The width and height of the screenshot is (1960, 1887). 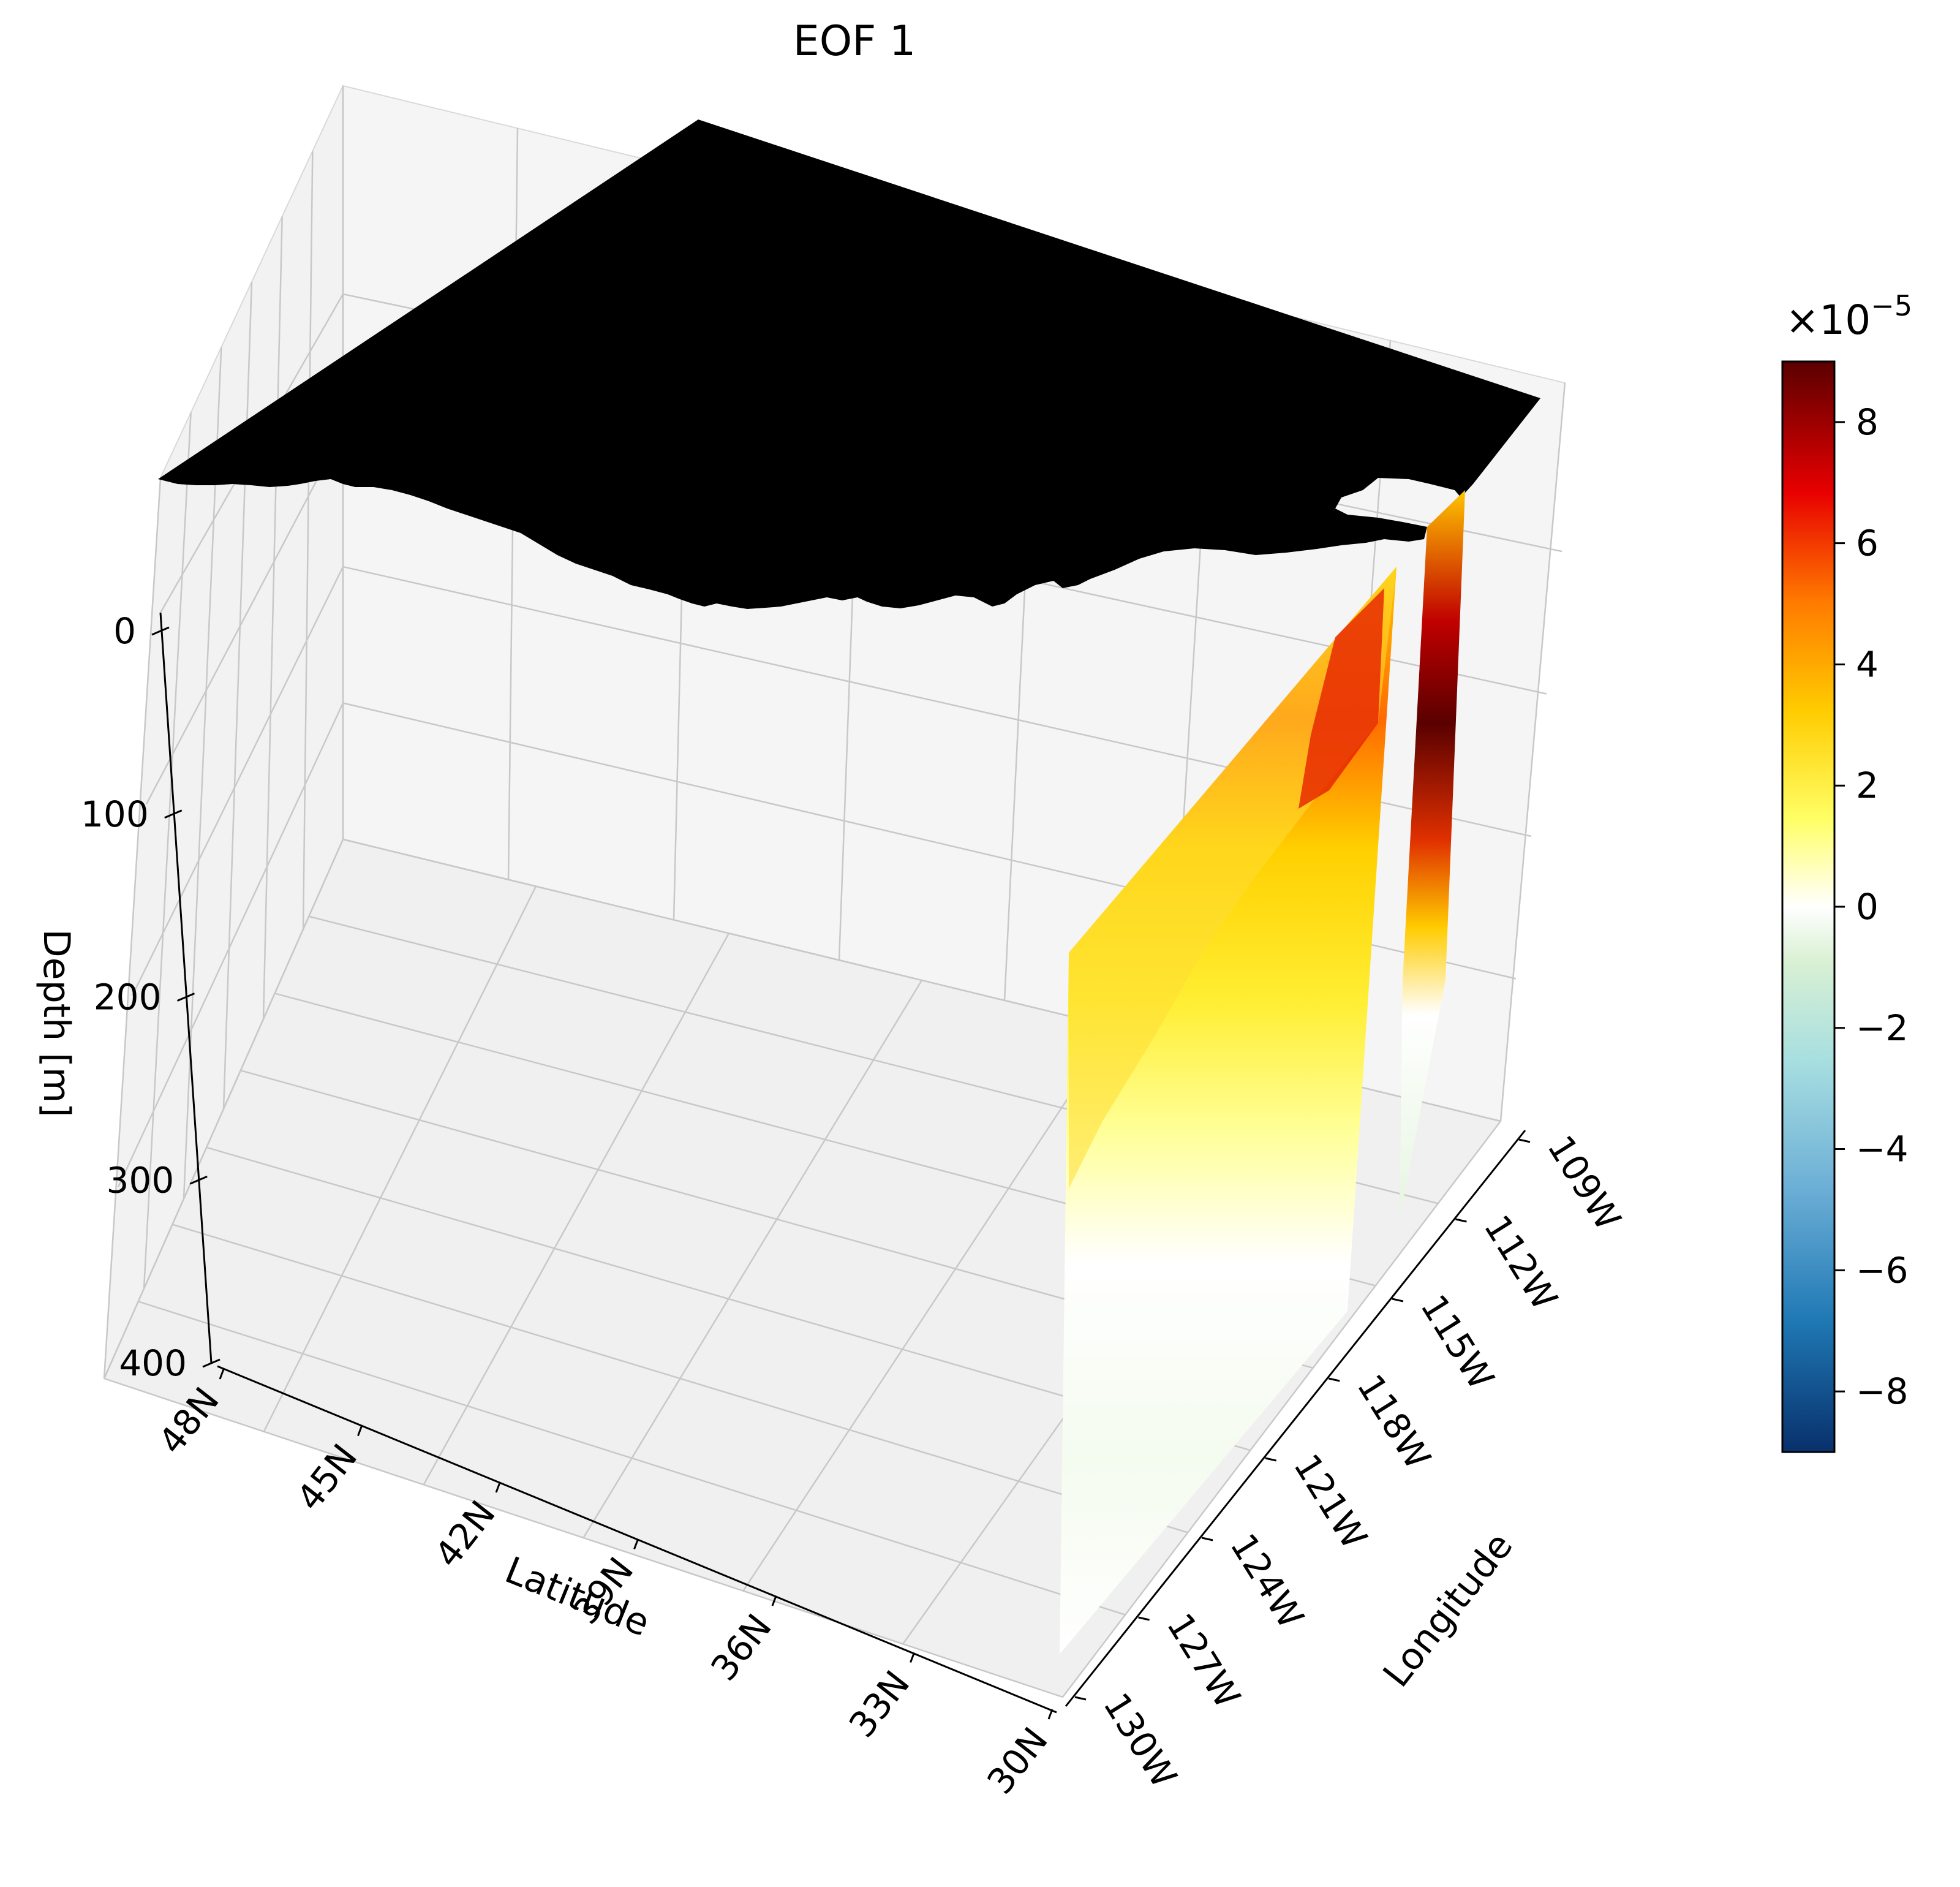 I want to click on longitude-tick-label: 115W, so click(x=1457, y=1342).